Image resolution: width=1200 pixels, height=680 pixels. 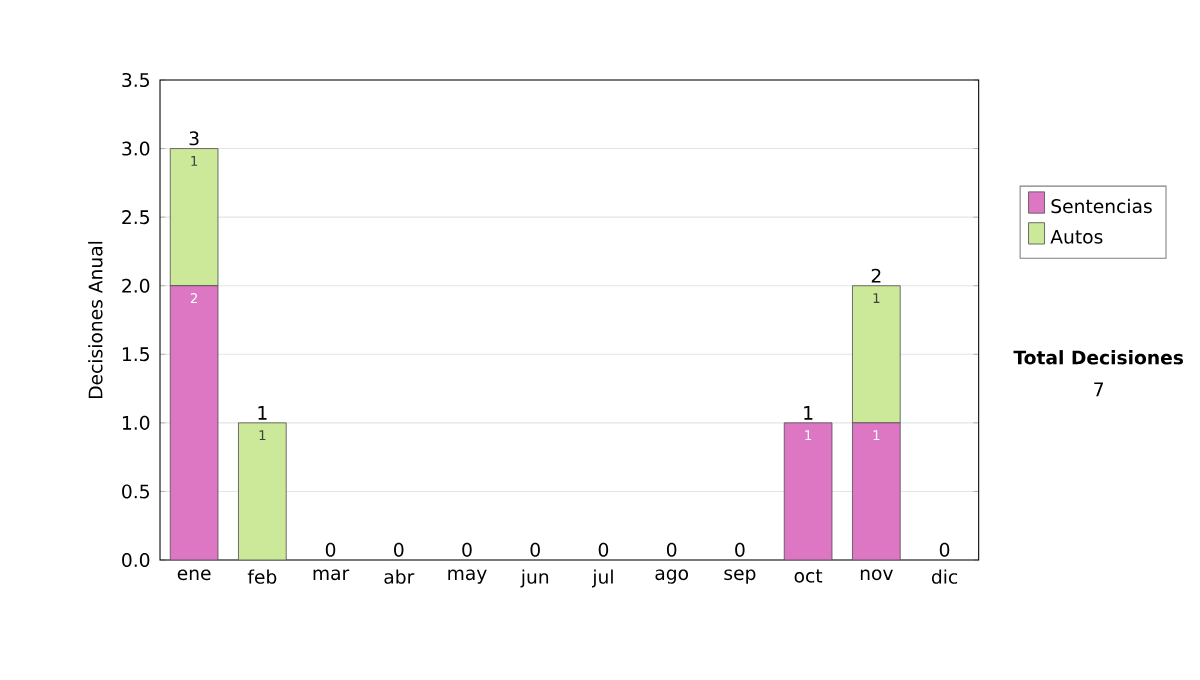 What do you see at coordinates (671, 576) in the screenshot?
I see `x-tick-label: ago` at bounding box center [671, 576].